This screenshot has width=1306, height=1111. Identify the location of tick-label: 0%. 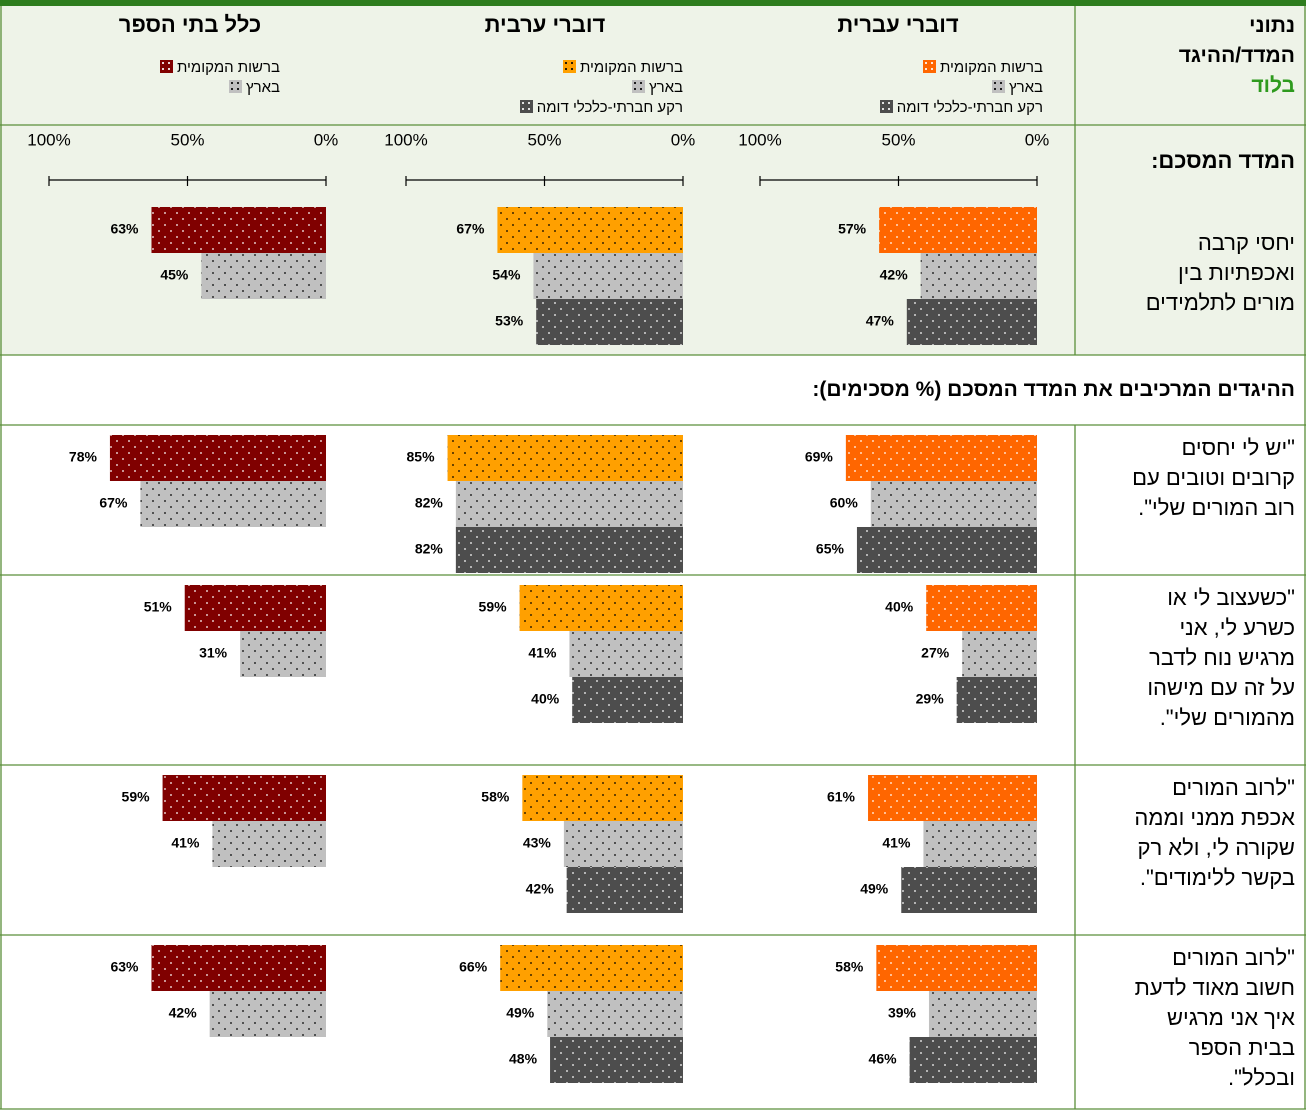
(326, 139).